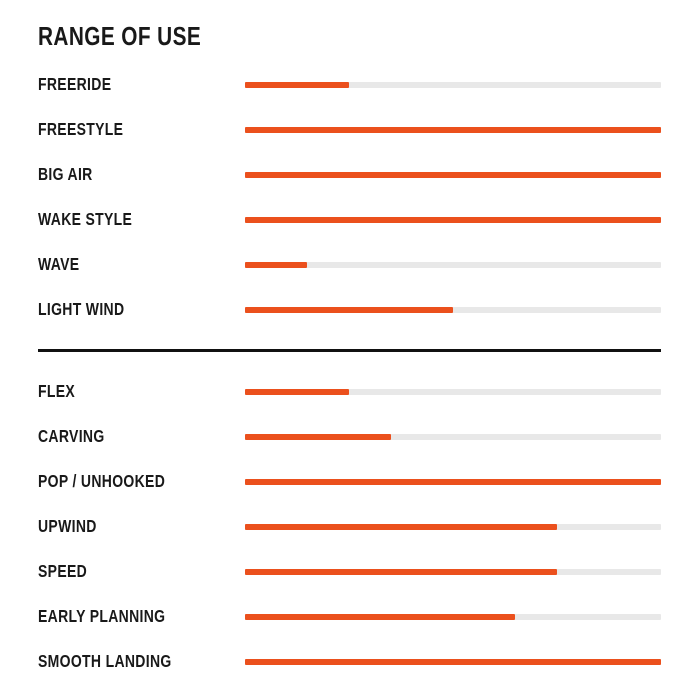 Image resolution: width=700 pixels, height=700 pixels. What do you see at coordinates (85, 219) in the screenshot?
I see `rating-label-text: WAKE STYLE` at bounding box center [85, 219].